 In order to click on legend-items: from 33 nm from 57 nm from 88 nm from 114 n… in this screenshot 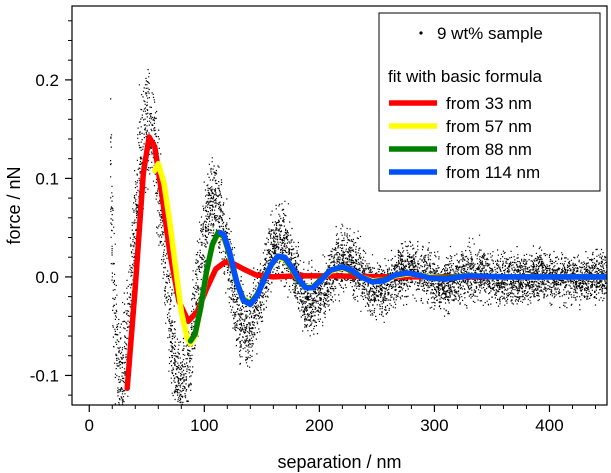, I will do `click(464, 138)`.